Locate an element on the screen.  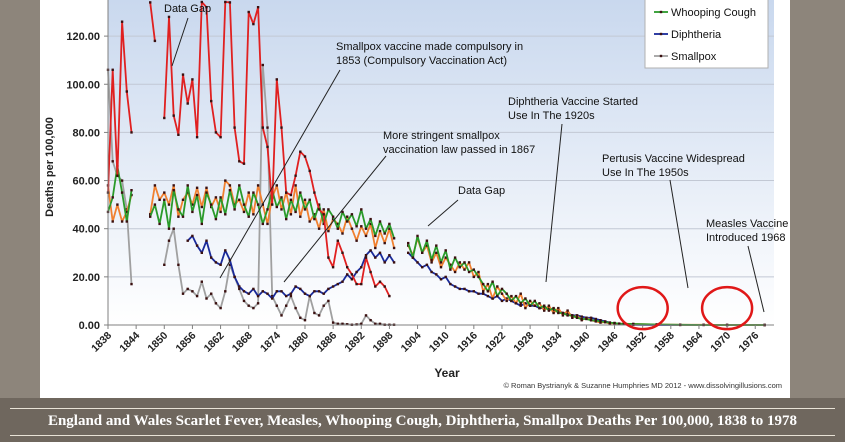
legend-entry-diphtheria: Diphtheria is located at coordinates (688, 35).